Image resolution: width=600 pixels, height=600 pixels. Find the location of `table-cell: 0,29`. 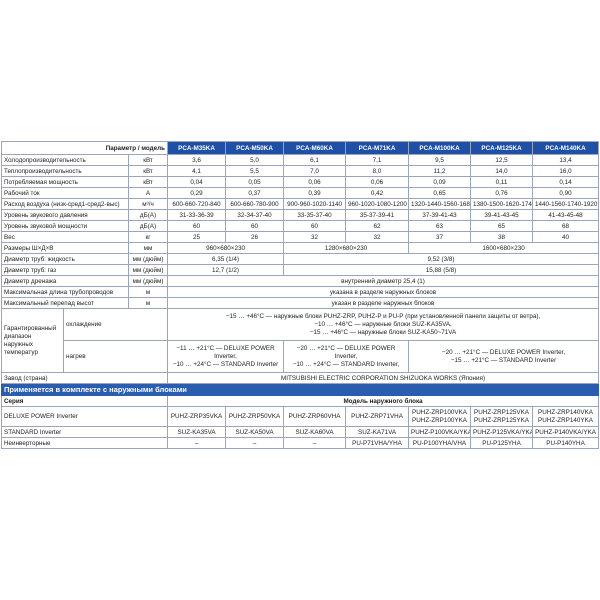

table-cell: 0,29 is located at coordinates (197, 193).